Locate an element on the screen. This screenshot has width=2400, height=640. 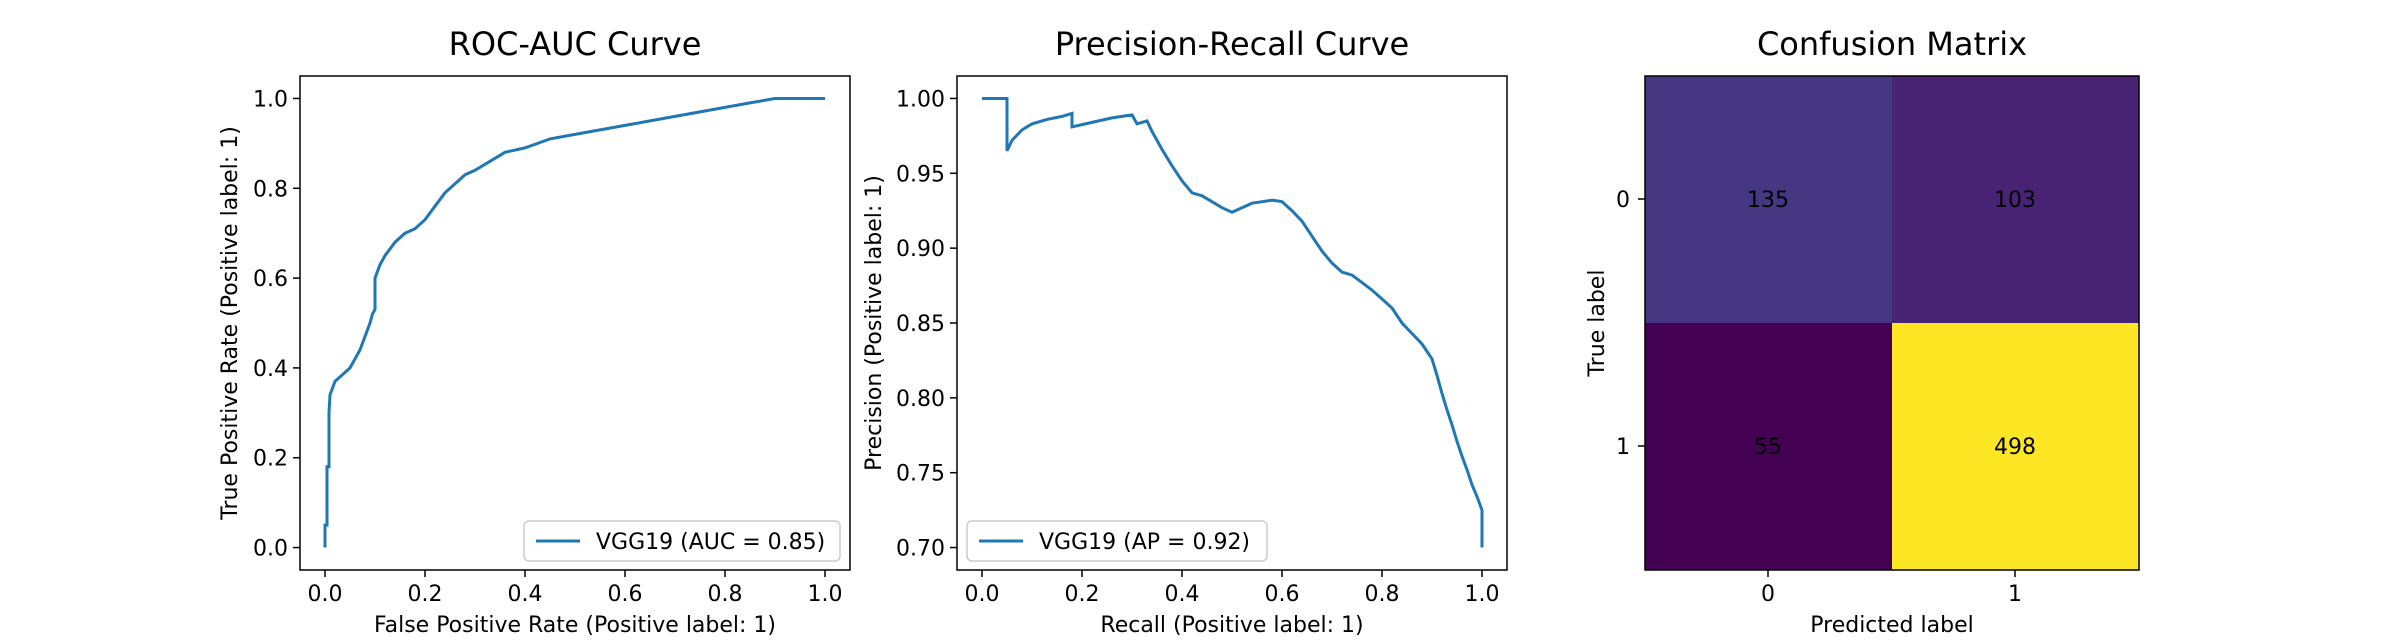
cm-value-fp: 103 is located at coordinates (2015, 200).